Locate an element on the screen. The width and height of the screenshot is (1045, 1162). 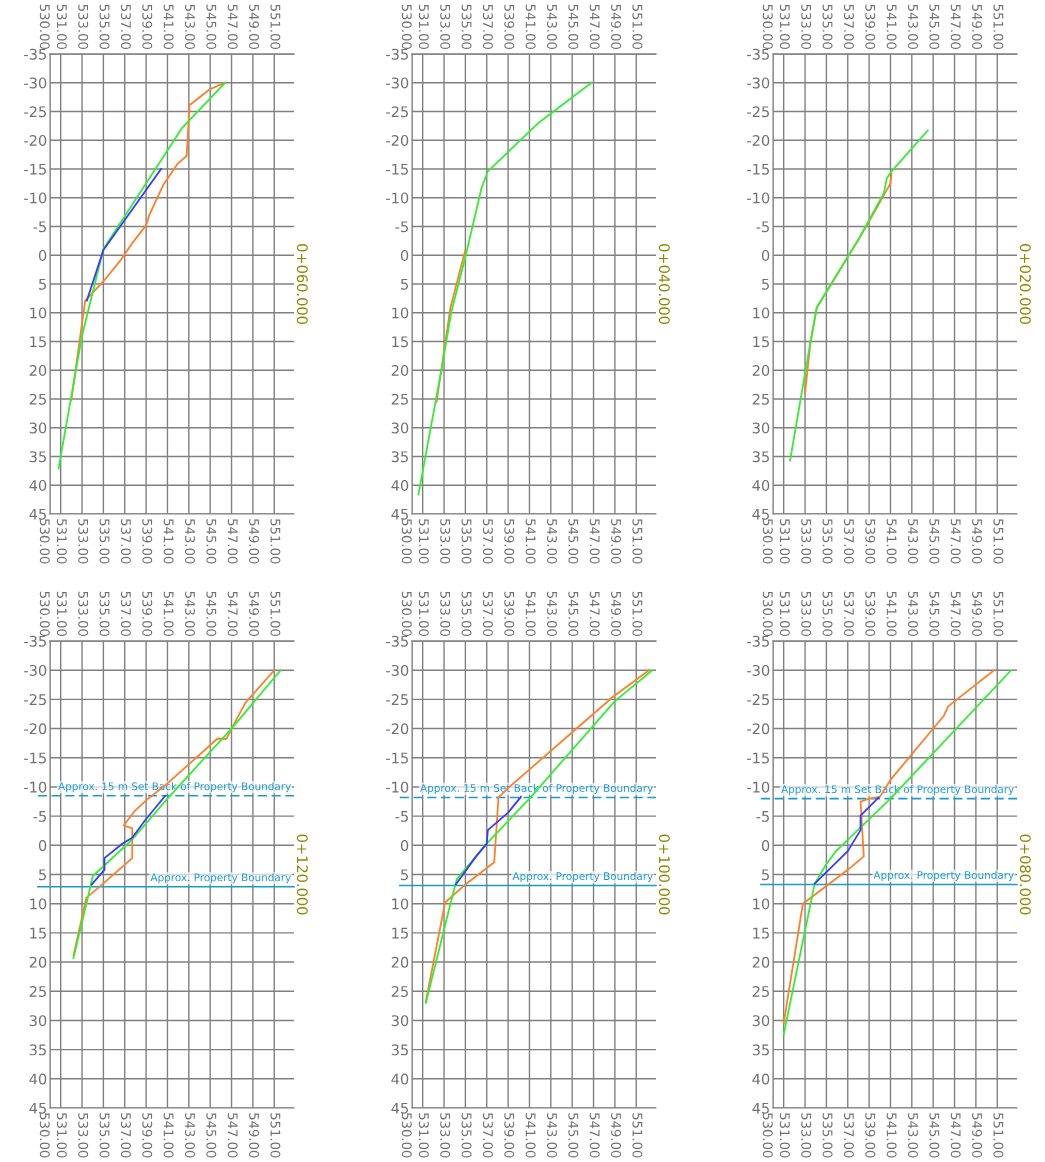
x2-tick-label: 549.00 is located at coordinates (616, 541).